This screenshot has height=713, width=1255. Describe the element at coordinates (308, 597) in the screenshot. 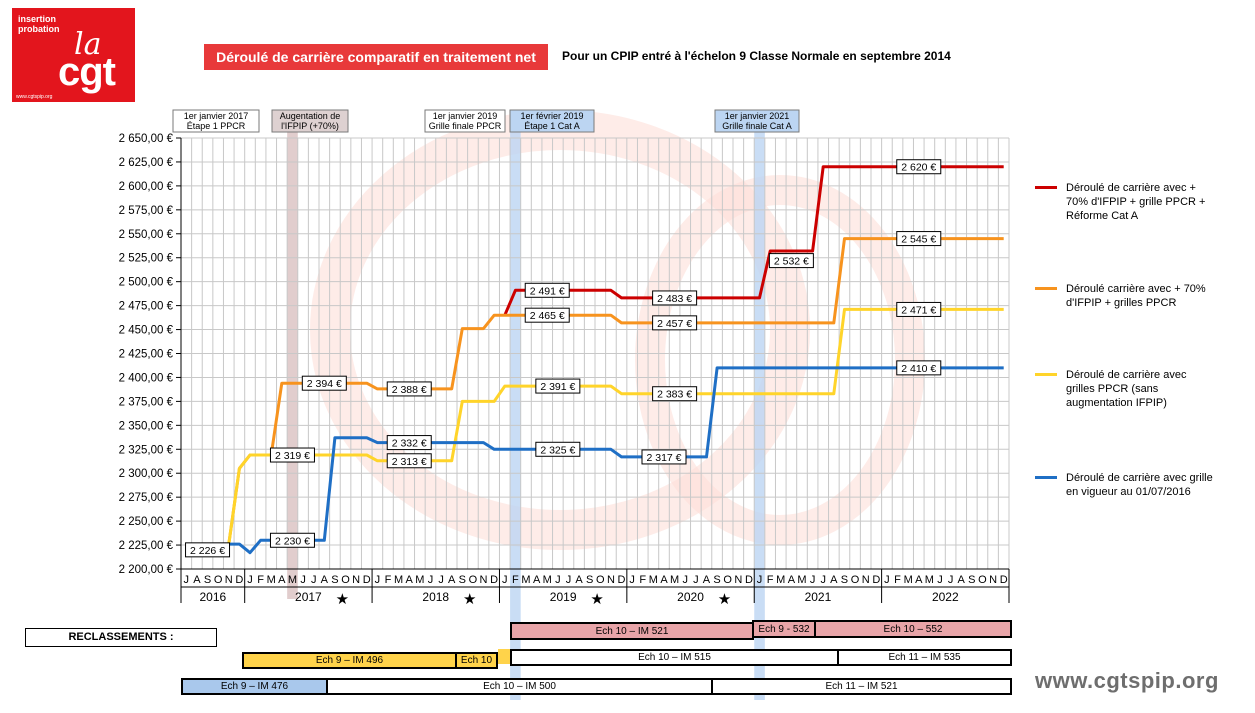

I see `year-label: 2017` at that location.